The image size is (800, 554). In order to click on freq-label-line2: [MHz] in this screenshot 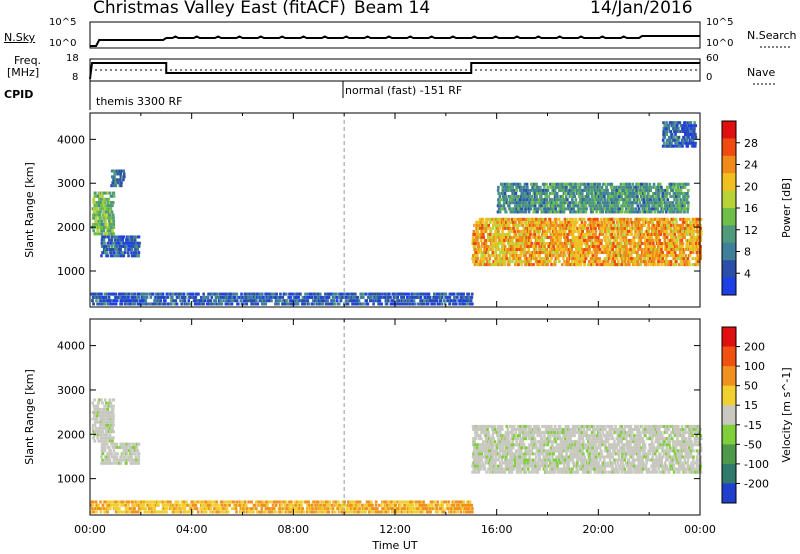, I will do `click(23, 72)`.